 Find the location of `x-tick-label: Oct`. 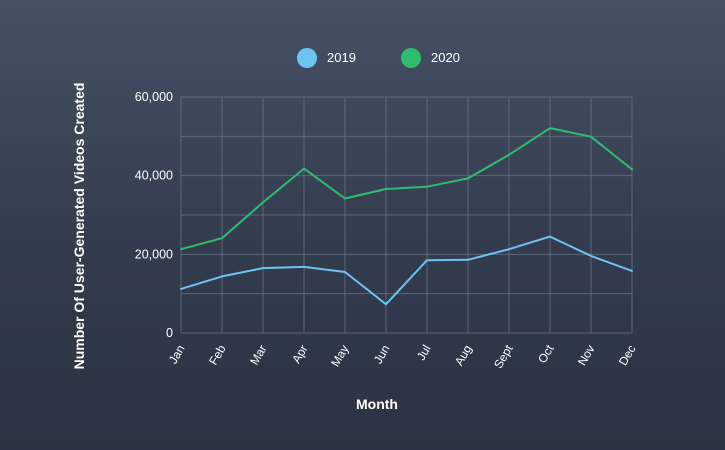

x-tick-label: Oct is located at coordinates (546, 354).